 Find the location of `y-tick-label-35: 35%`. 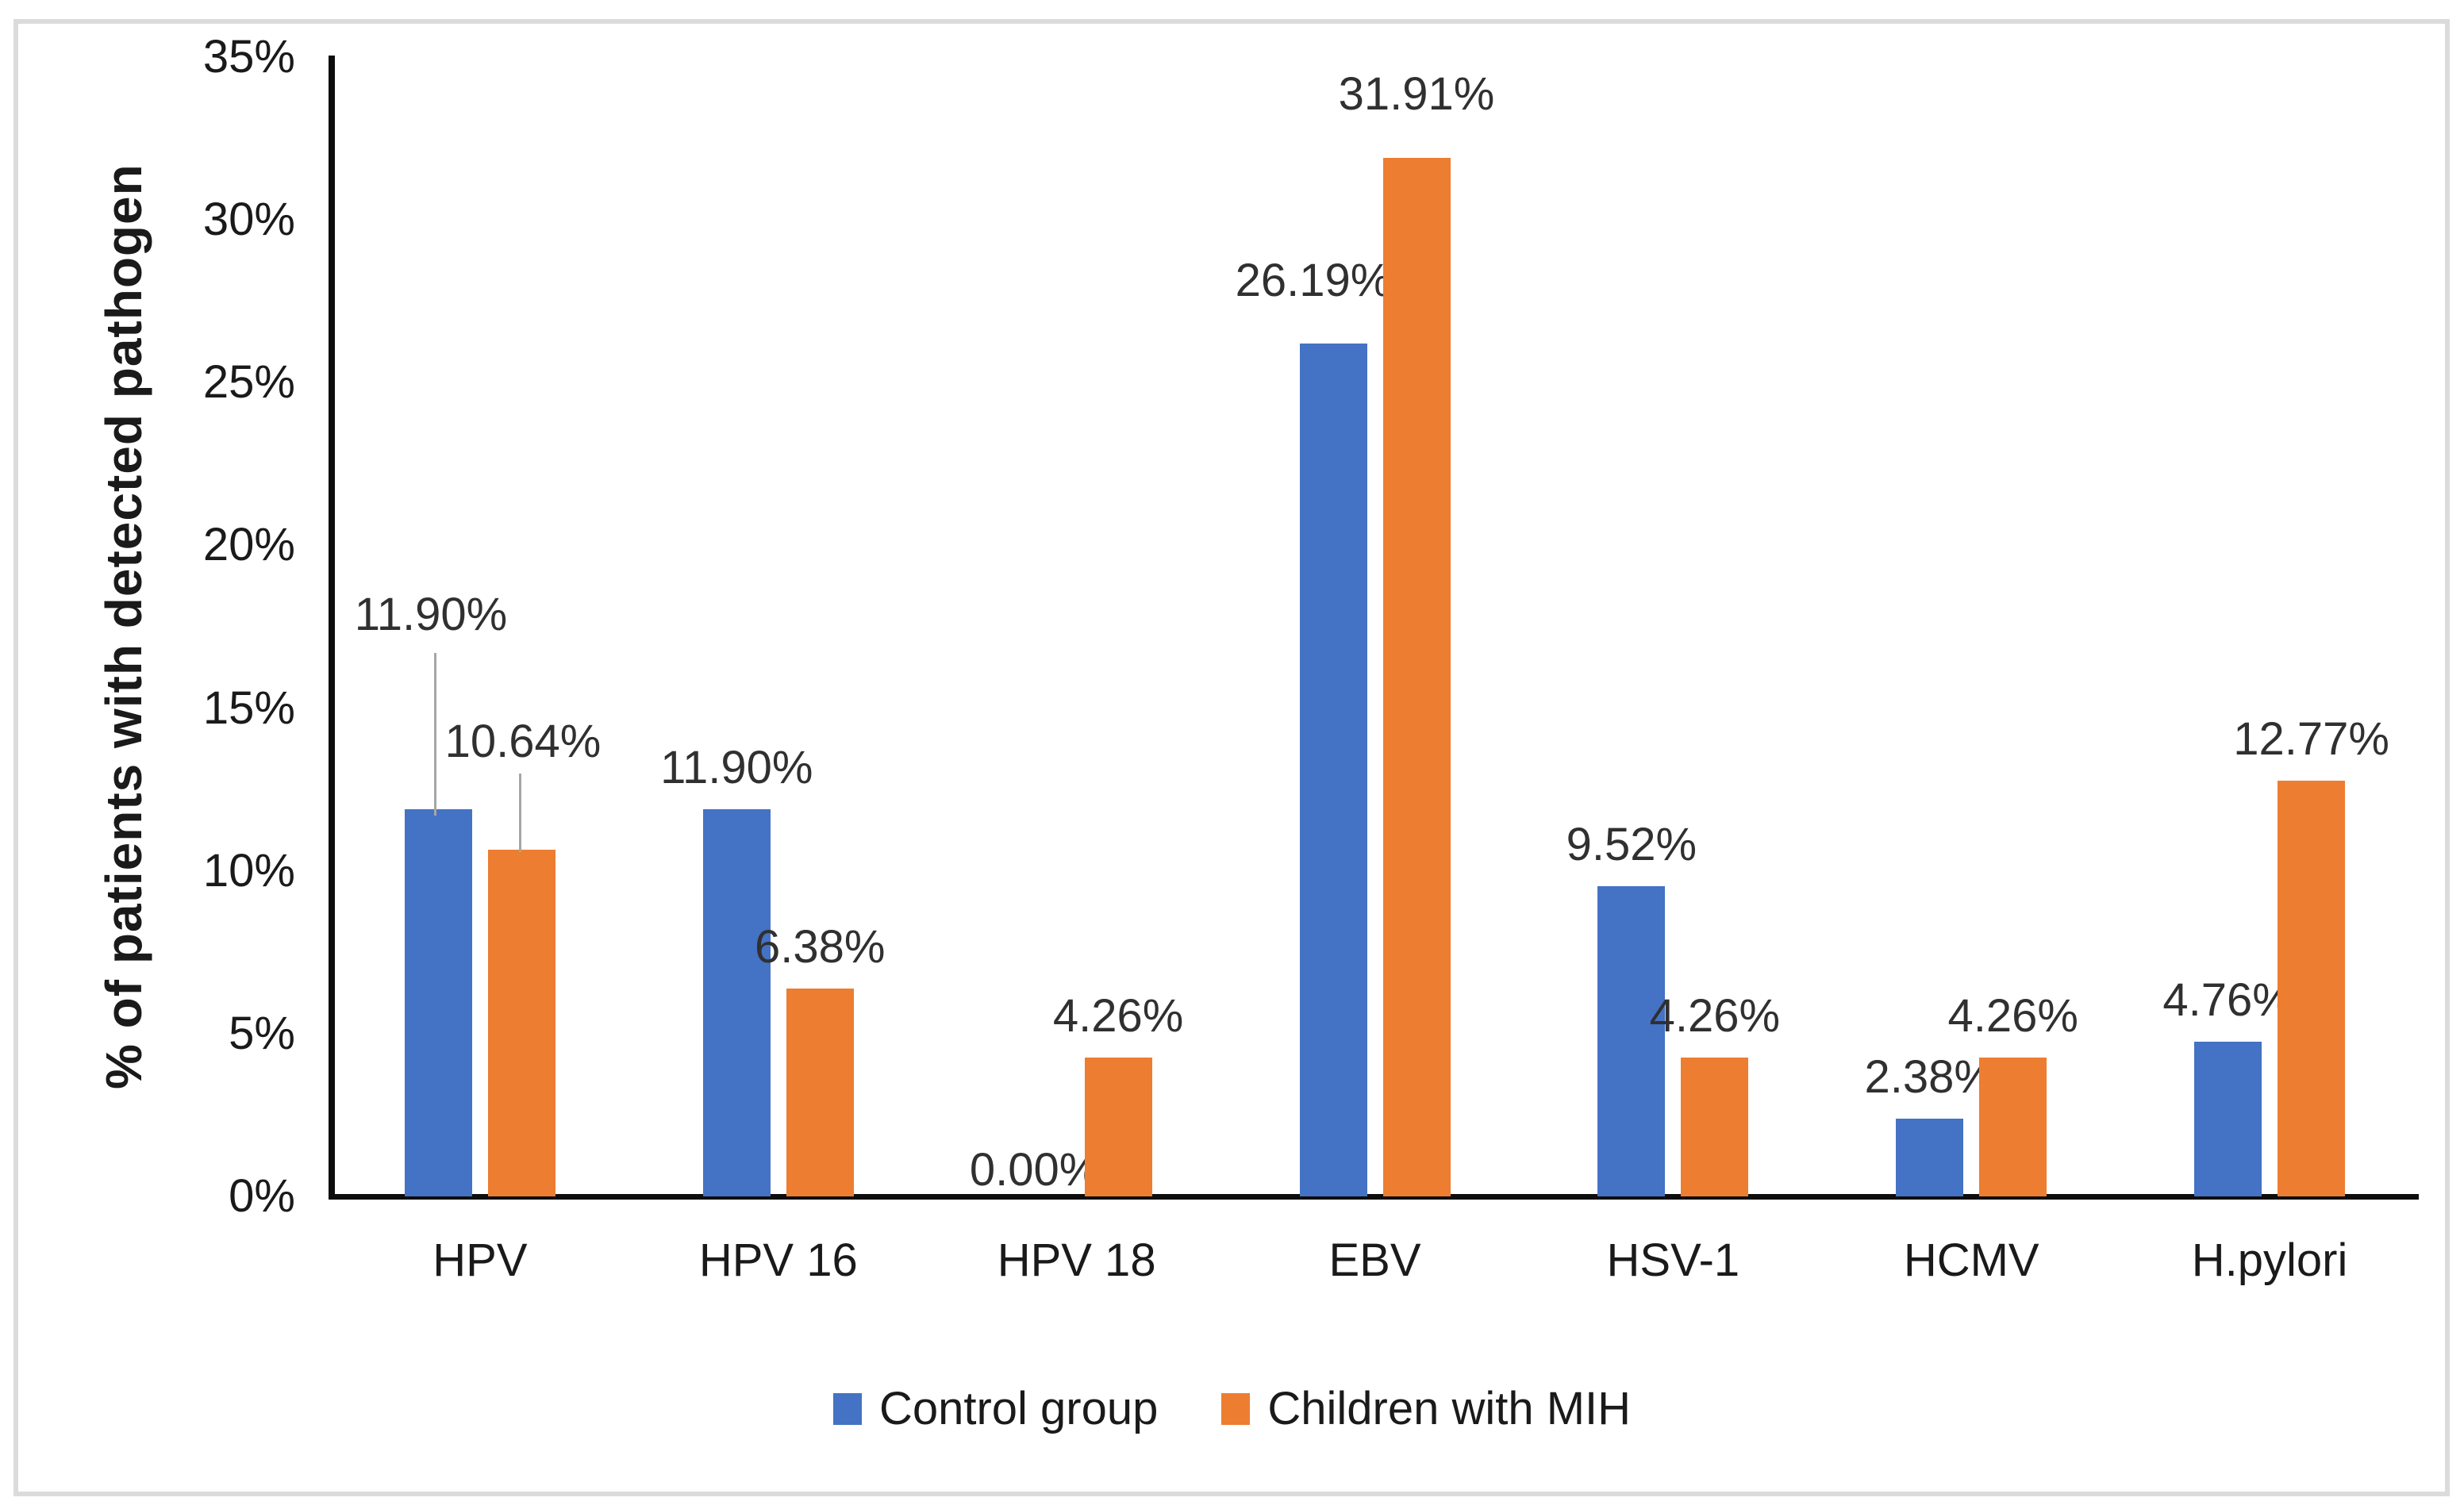

y-tick-label-35: 35% is located at coordinates (248, 57).